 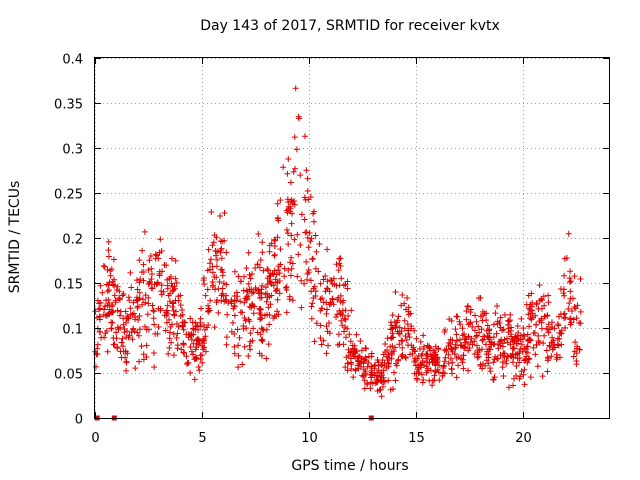 What do you see at coordinates (72, 330) in the screenshot?
I see `y-tick-label: 0.1` at bounding box center [72, 330].